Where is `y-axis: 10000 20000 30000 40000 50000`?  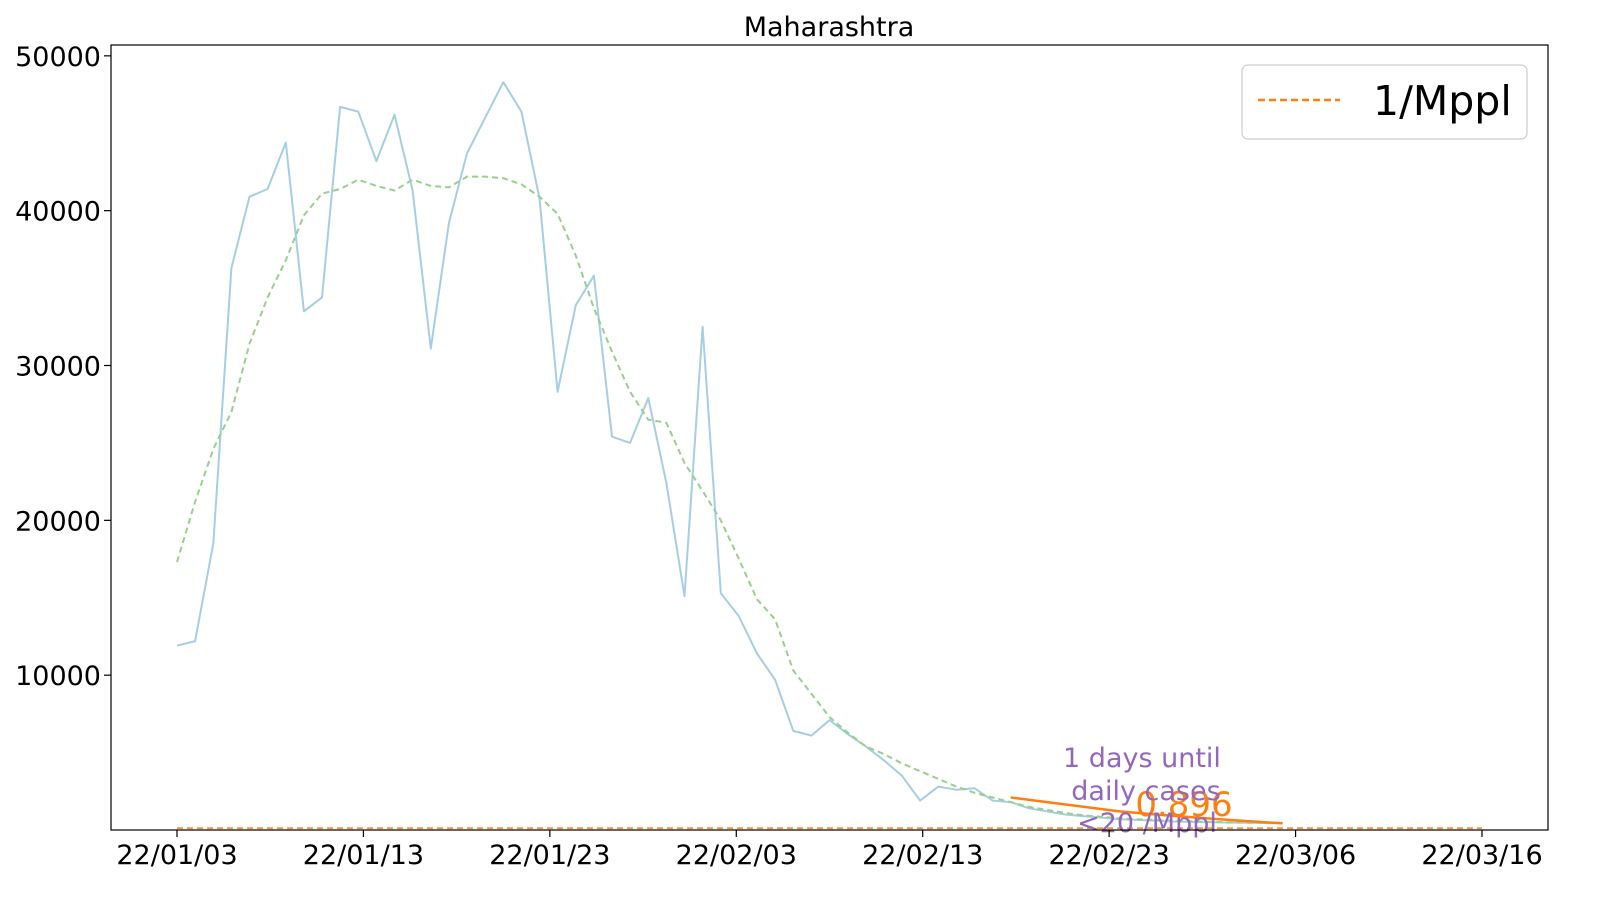 y-axis: 10000 20000 30000 40000 50000 is located at coordinates (63, 367).